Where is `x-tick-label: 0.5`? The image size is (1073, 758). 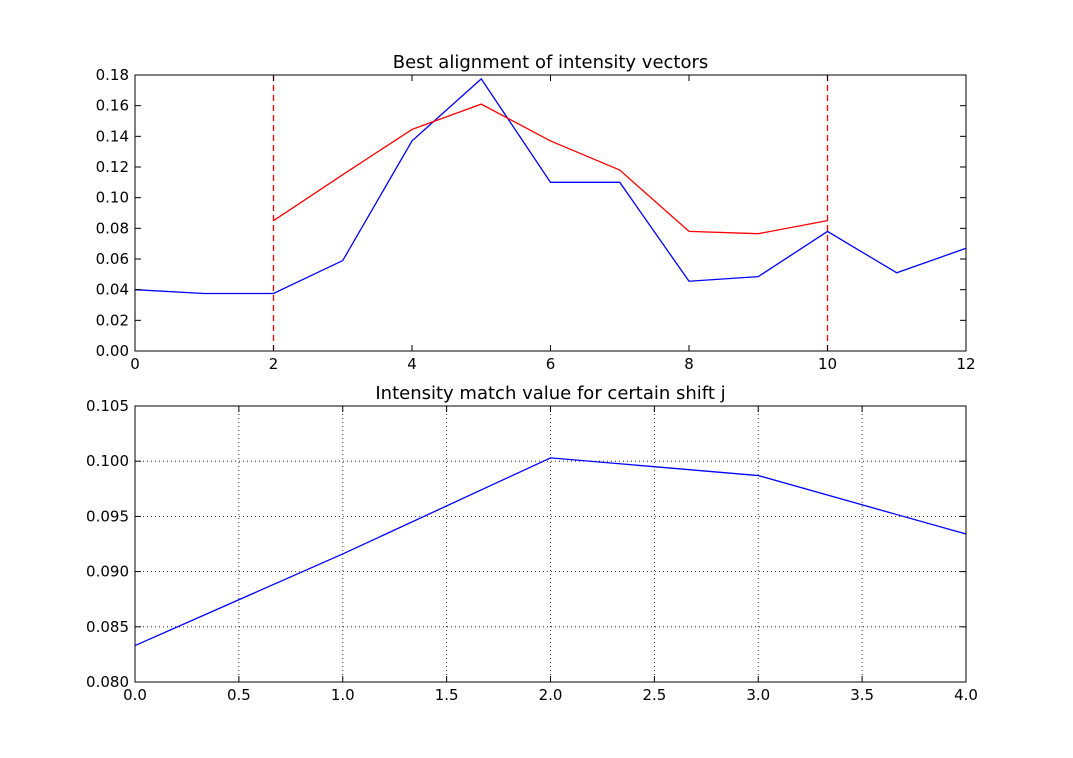
x-tick-label: 0.5 is located at coordinates (239, 695).